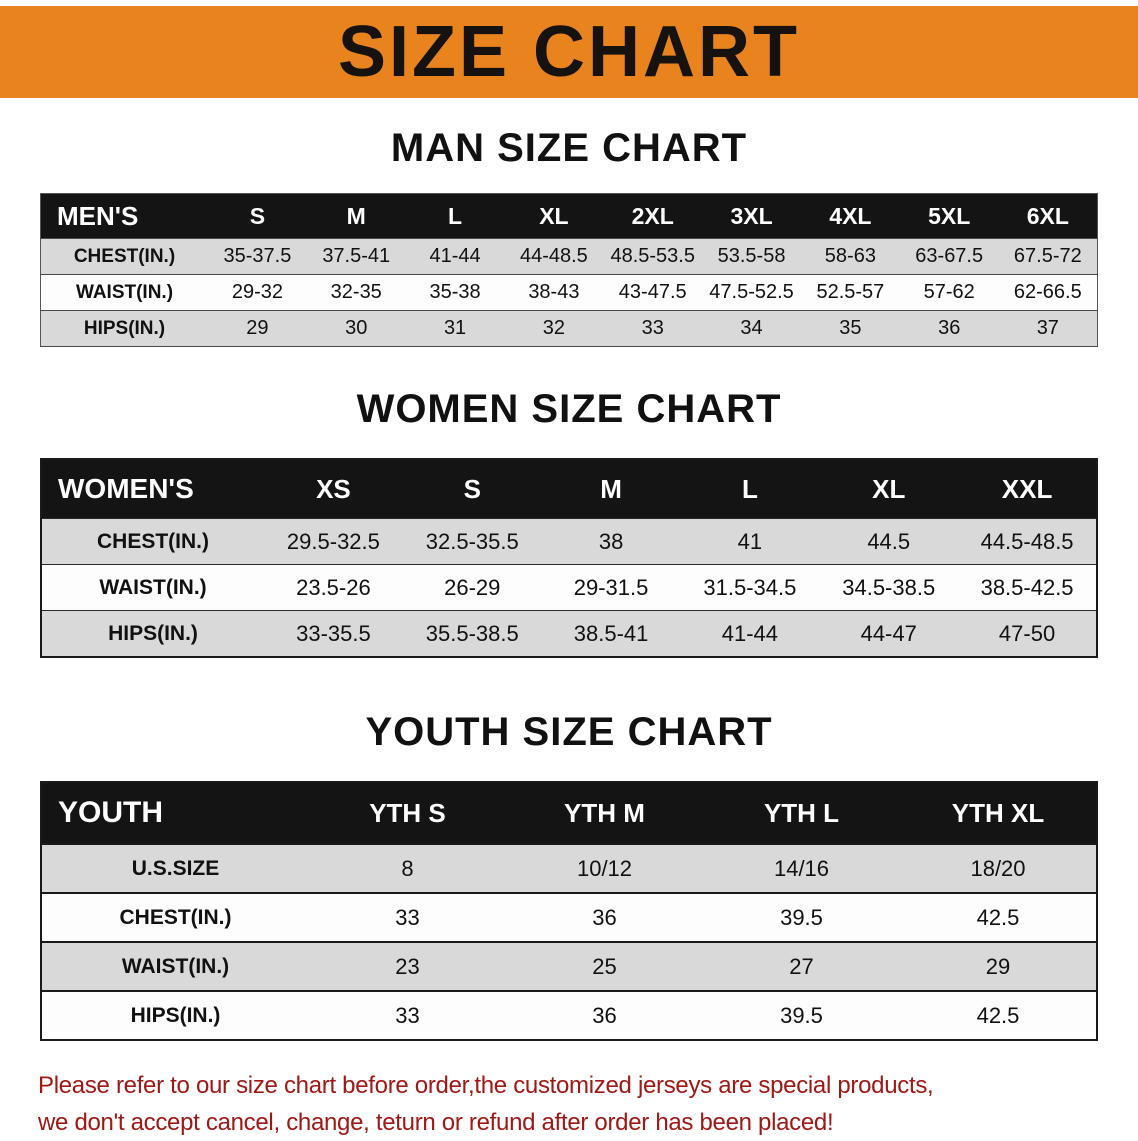 This screenshot has height=1141, width=1138. Describe the element at coordinates (750, 587) in the screenshot. I see `size-value-cell: 31.5-34.5` at that location.